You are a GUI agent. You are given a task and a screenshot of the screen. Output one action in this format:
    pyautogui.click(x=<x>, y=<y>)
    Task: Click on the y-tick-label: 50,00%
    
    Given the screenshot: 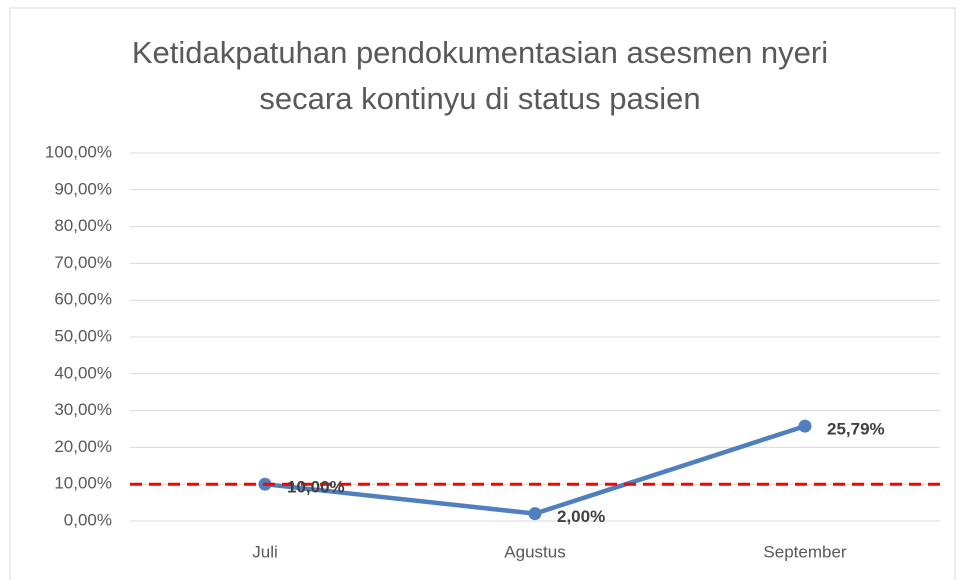 What is the action you would take?
    pyautogui.click(x=83, y=335)
    